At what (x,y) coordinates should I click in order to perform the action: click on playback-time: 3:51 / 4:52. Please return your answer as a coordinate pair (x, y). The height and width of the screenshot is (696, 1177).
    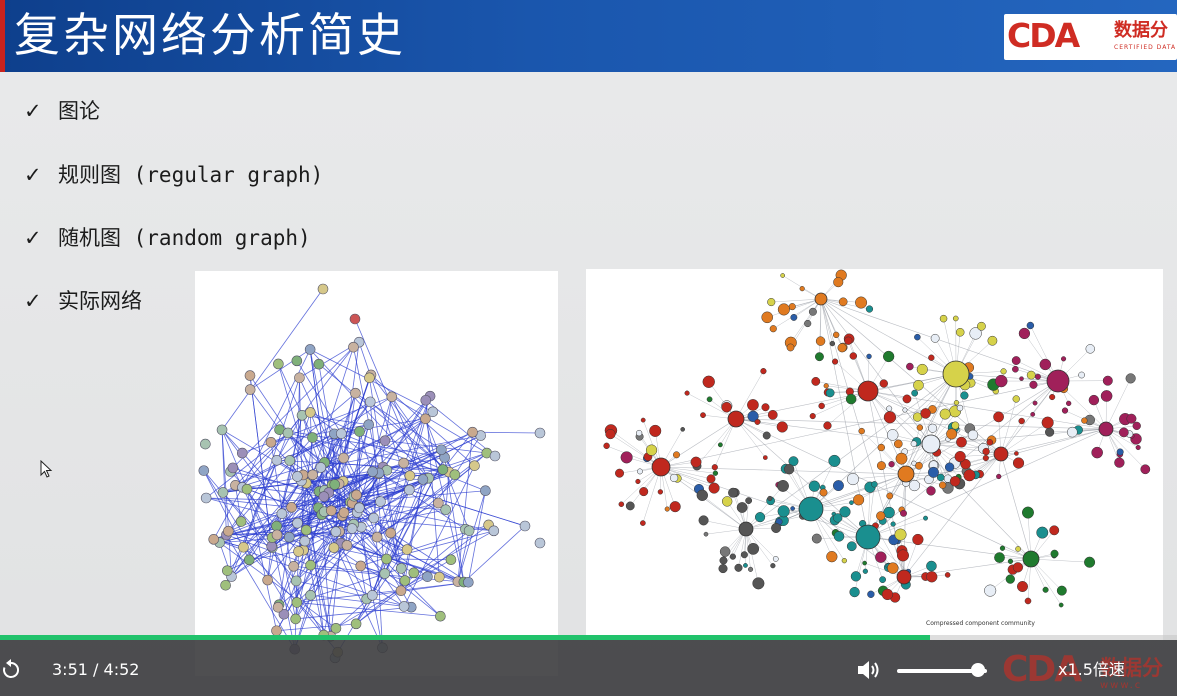
    Looking at the image, I should click on (95, 670).